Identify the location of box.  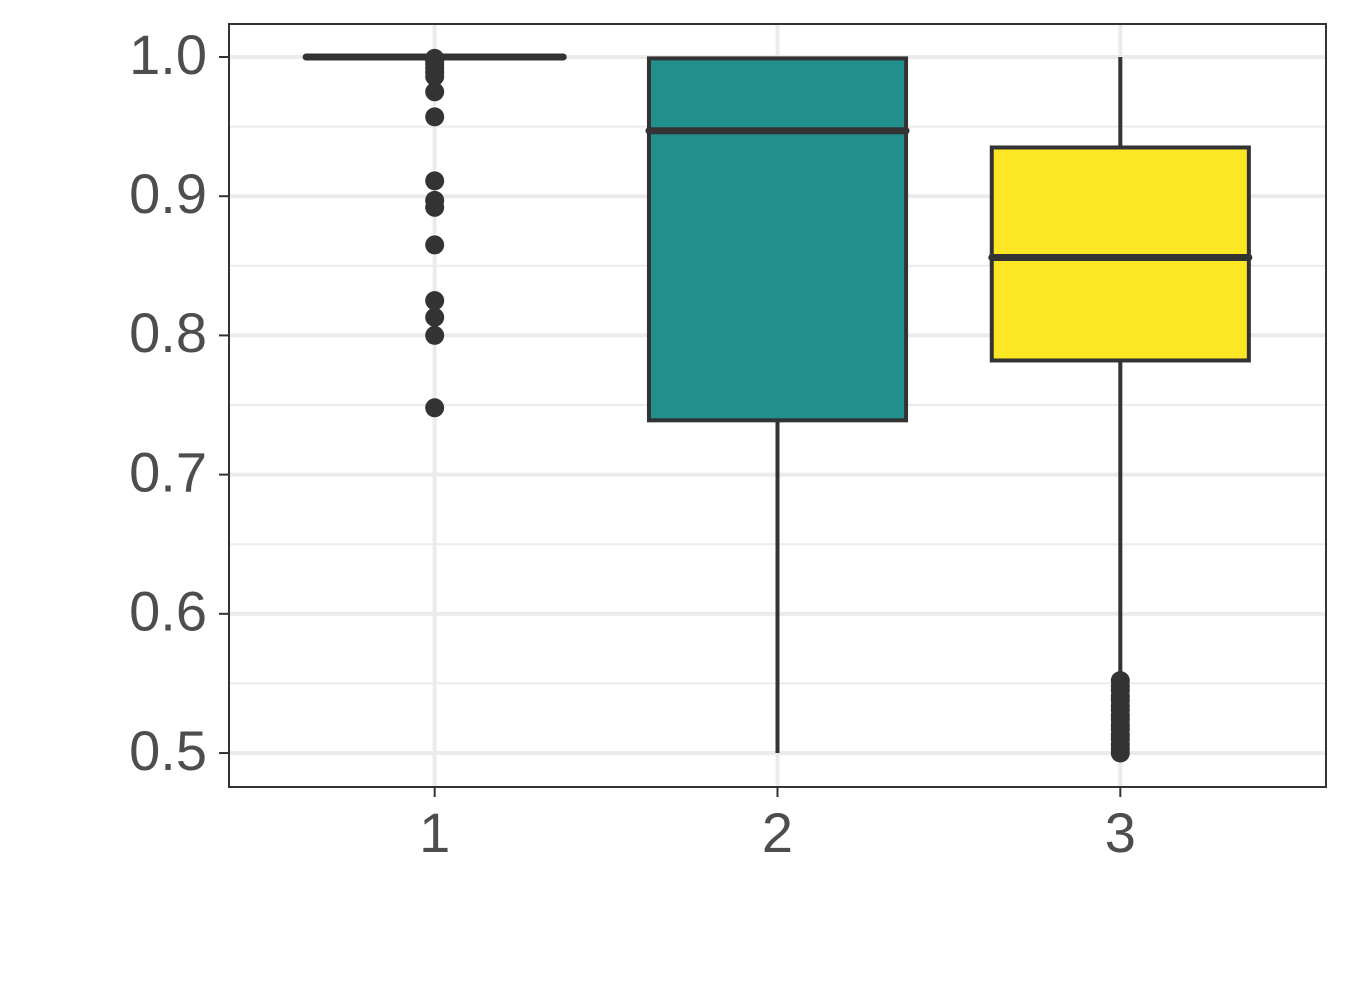
(777, 239).